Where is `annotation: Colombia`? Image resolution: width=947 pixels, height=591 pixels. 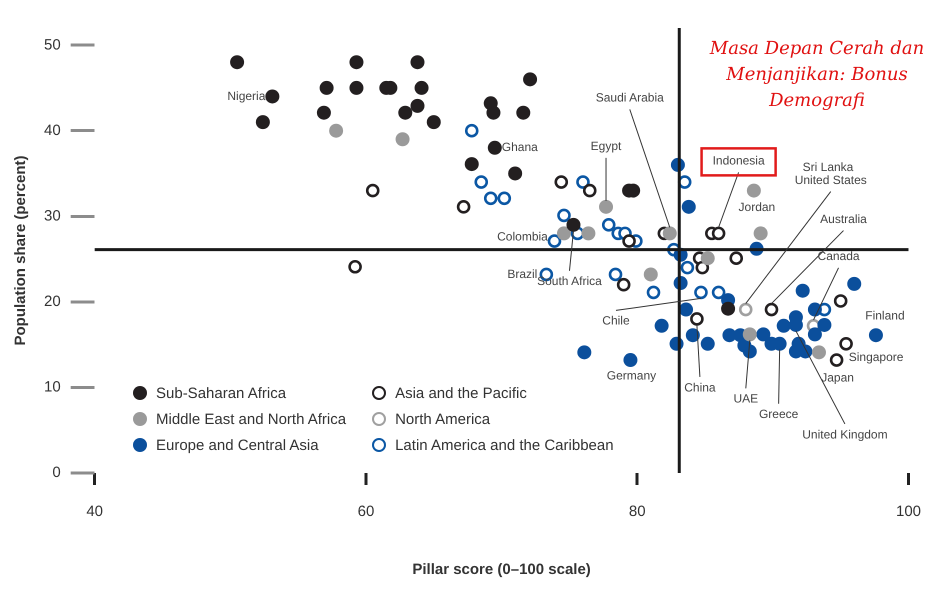 annotation: Colombia is located at coordinates (522, 236).